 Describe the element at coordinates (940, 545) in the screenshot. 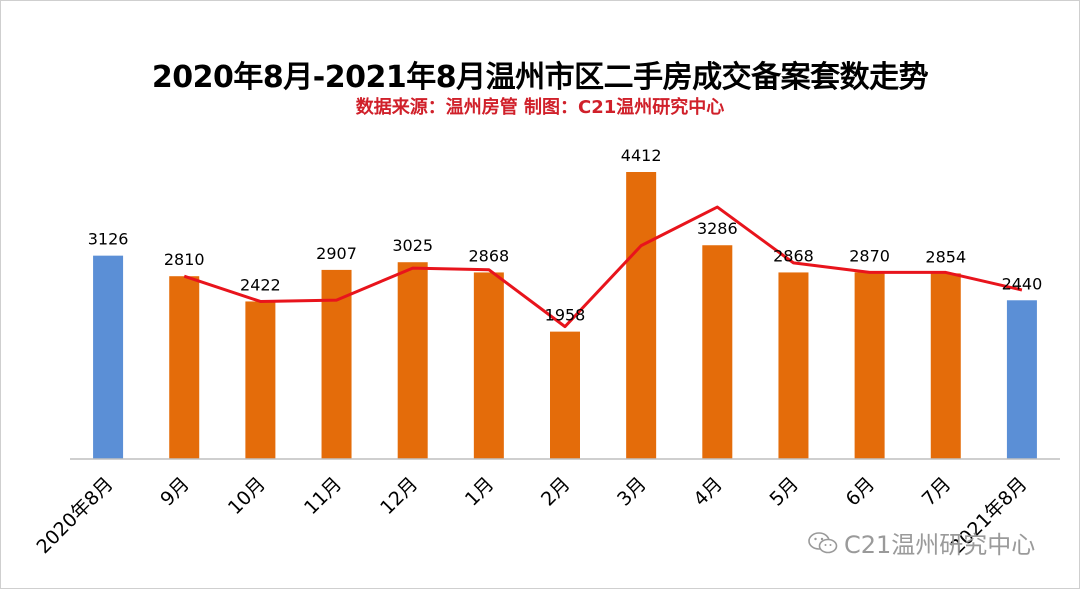

I see `watermark-text: C21温州研究中心` at that location.